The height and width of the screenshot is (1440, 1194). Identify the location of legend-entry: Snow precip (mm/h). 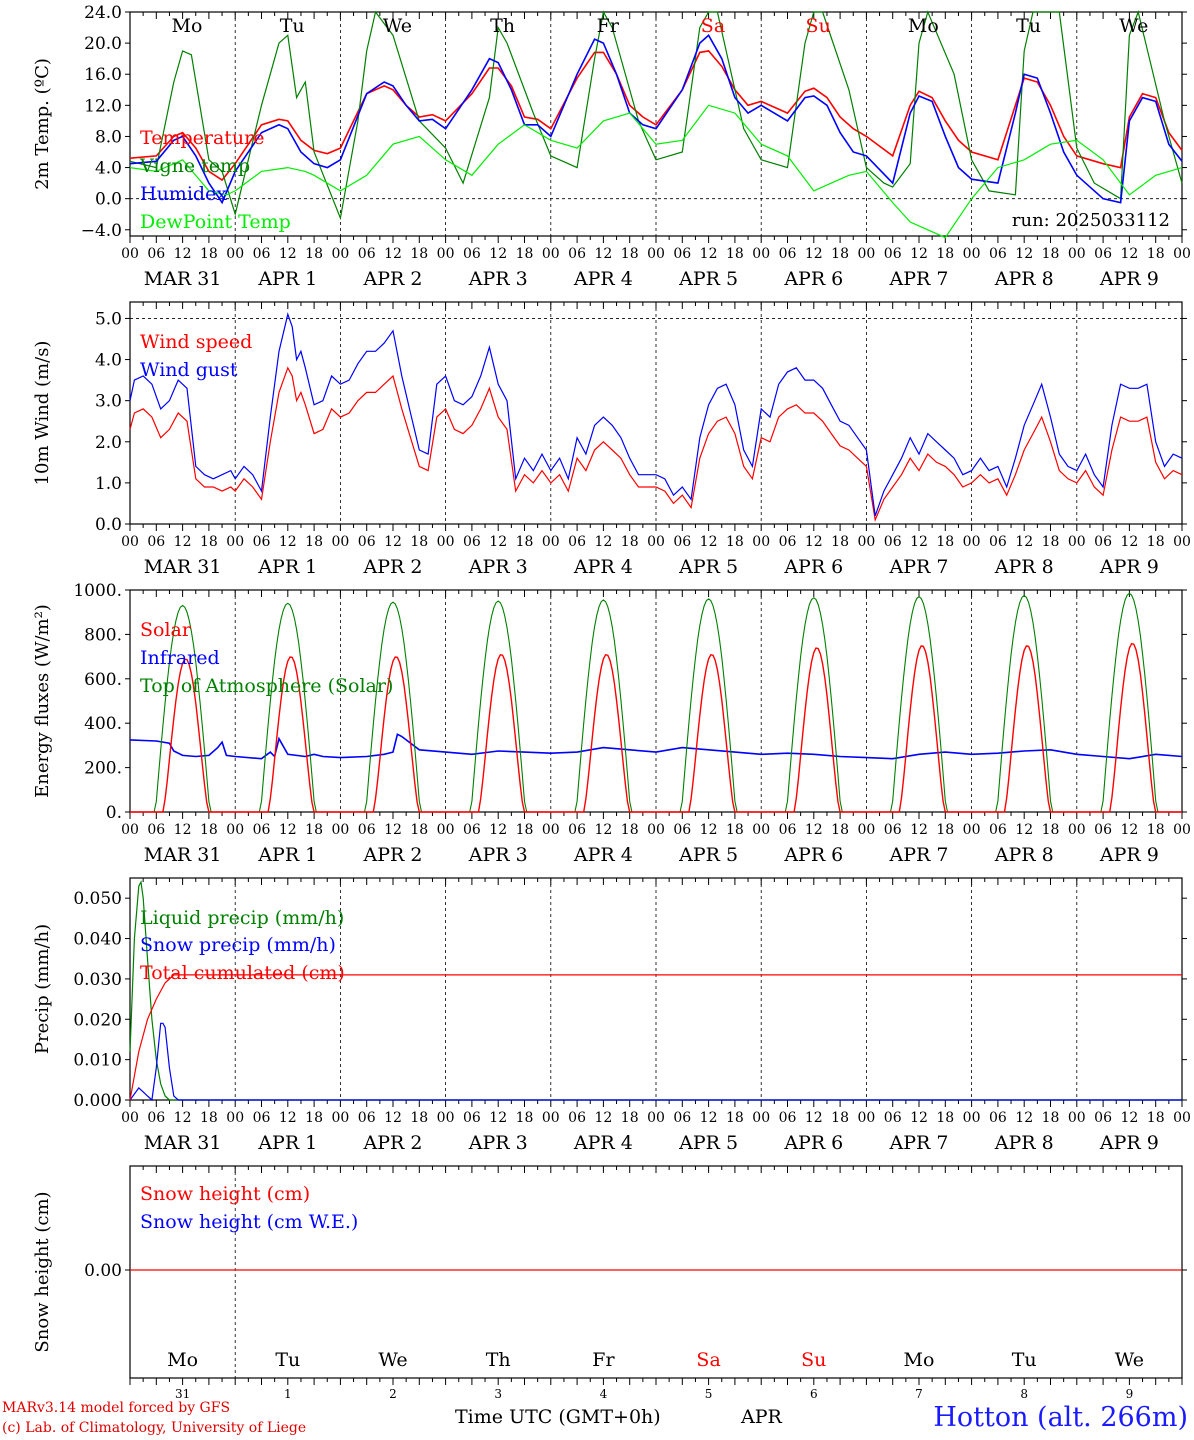
(238, 945).